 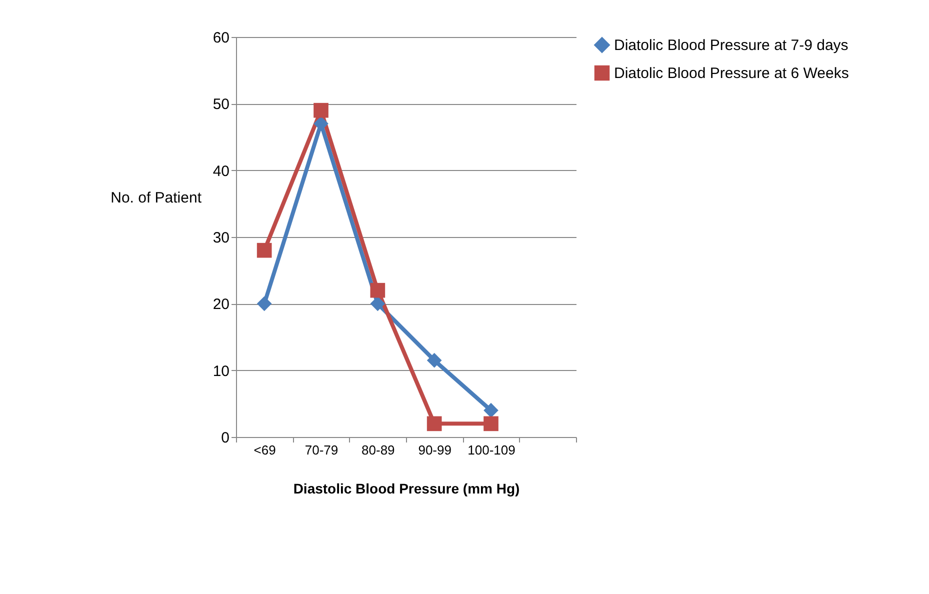 I want to click on y-tick-label: 10, so click(x=221, y=371).